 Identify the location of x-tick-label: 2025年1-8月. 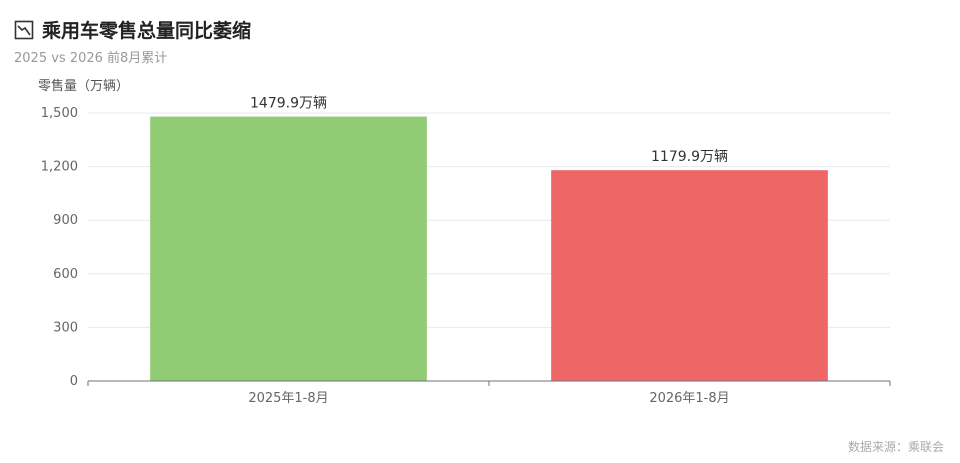
(288, 398).